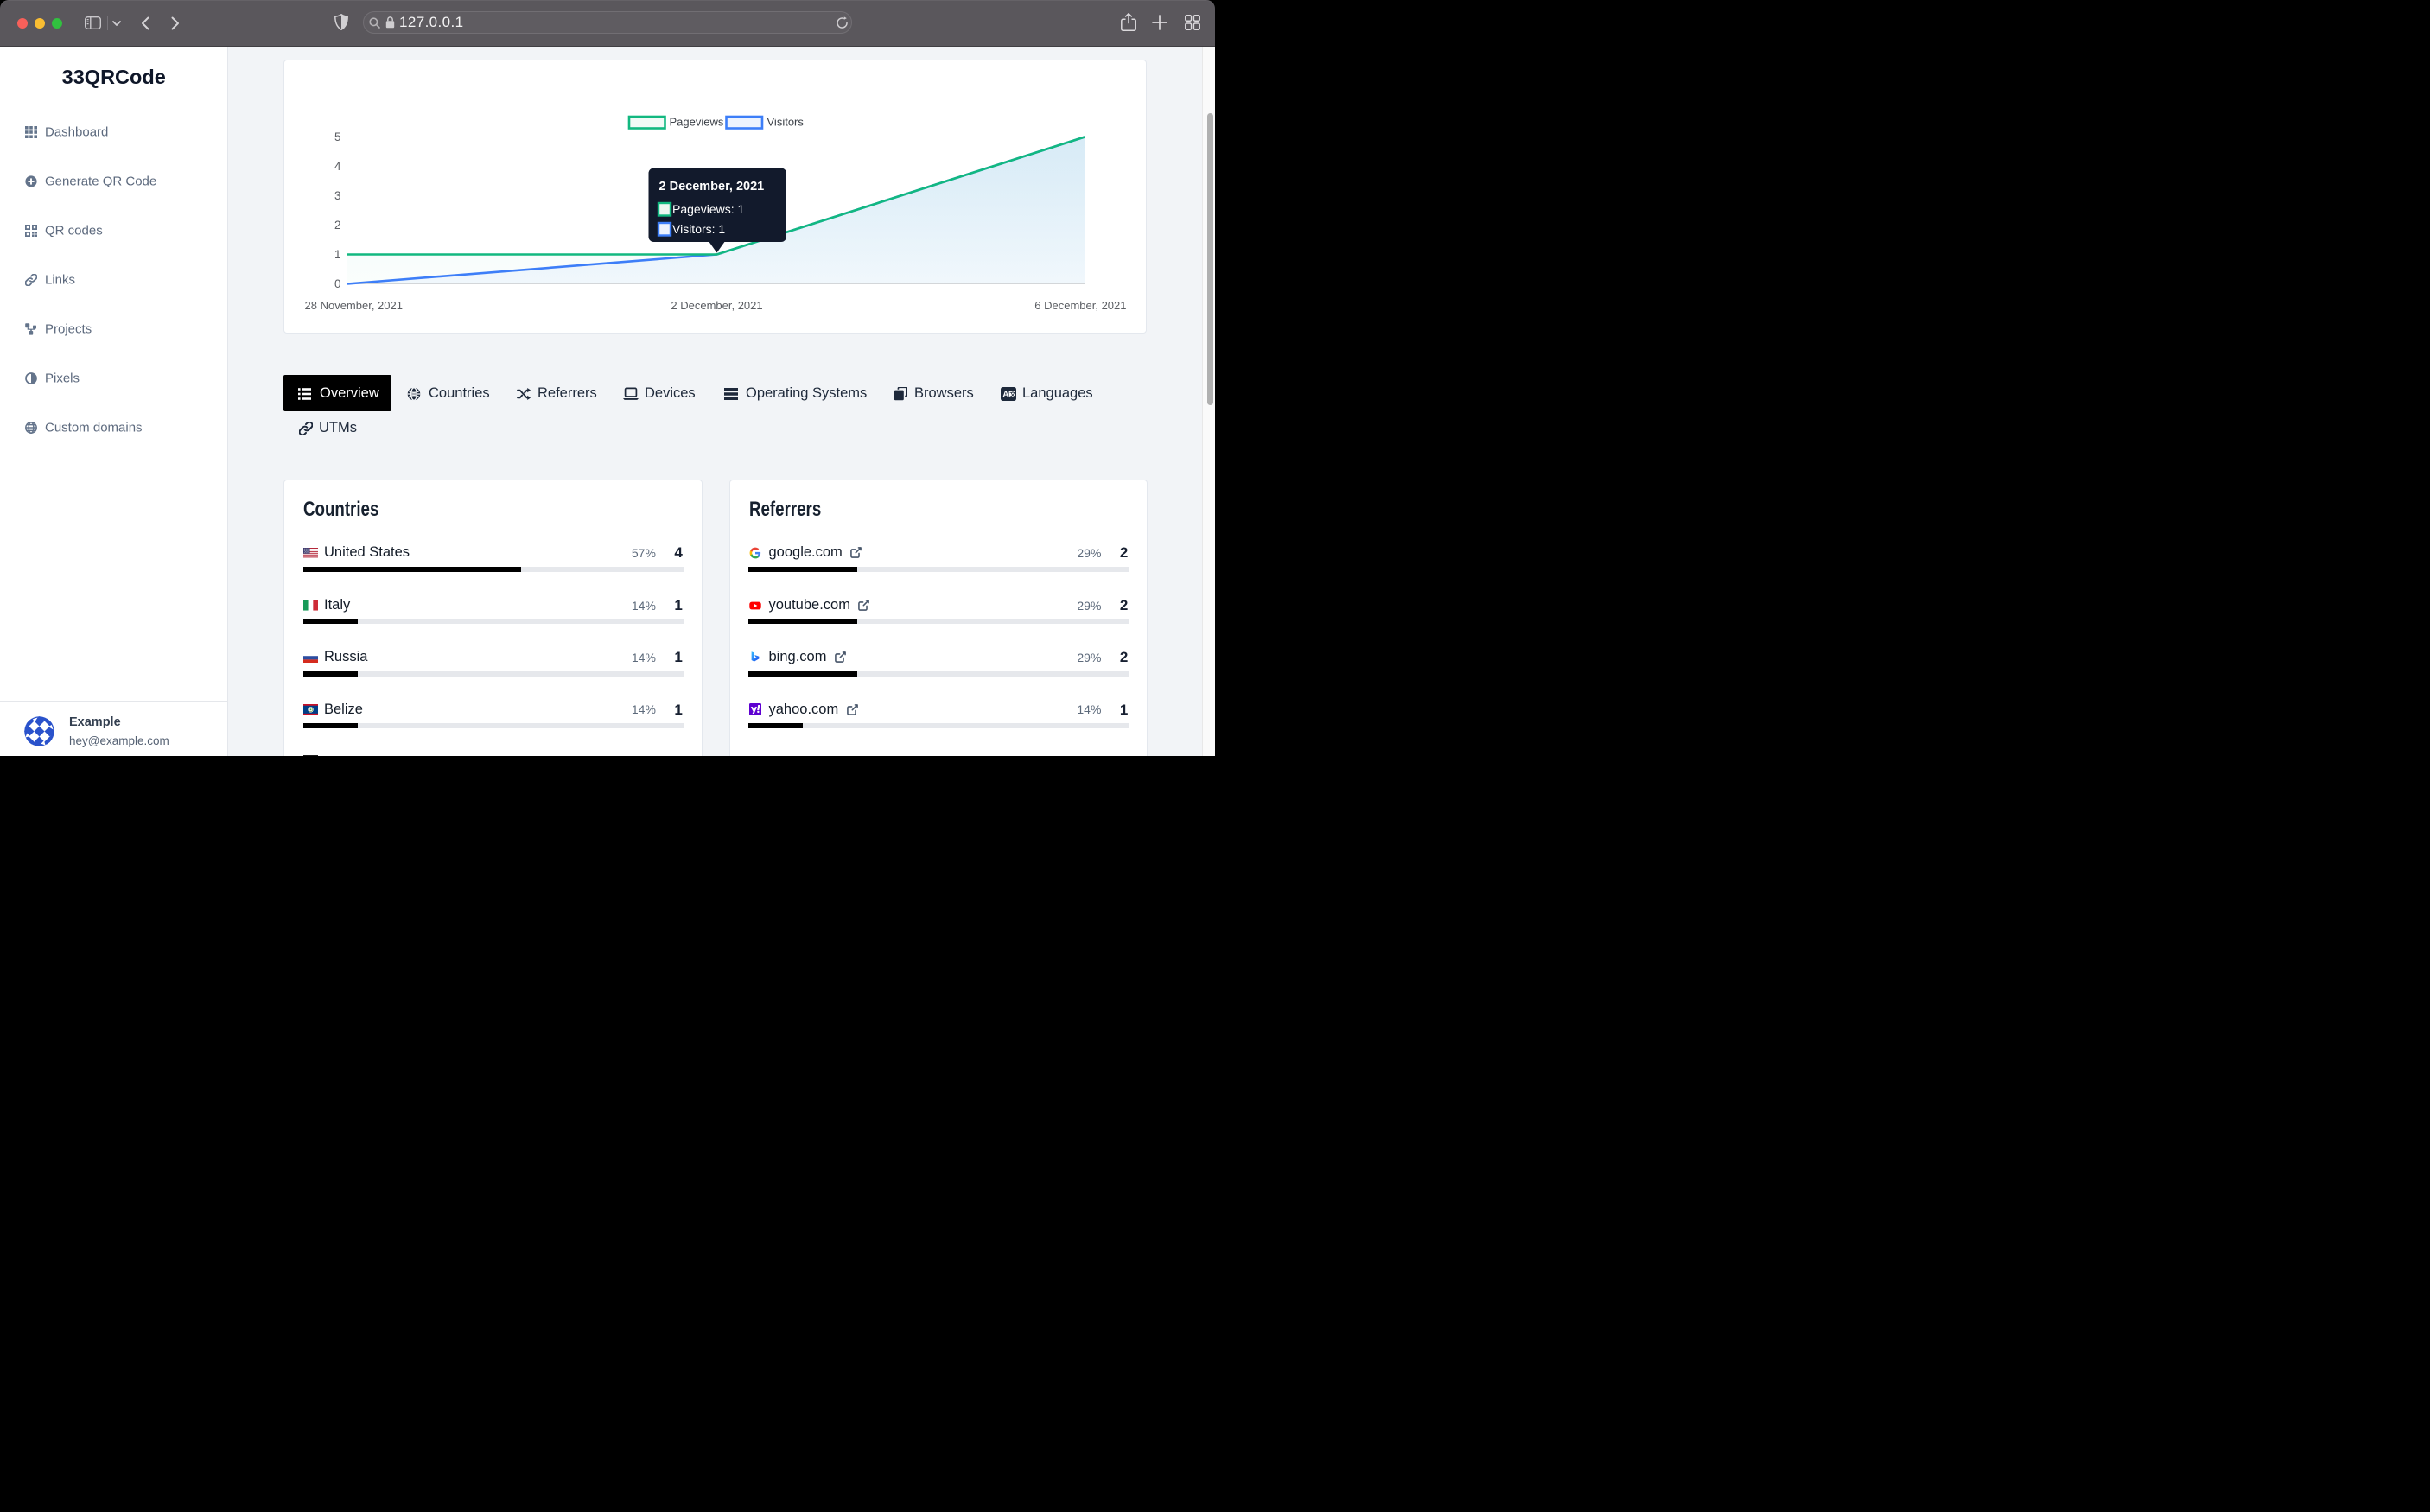  Describe the element at coordinates (1080, 305) in the screenshot. I see `svg-text: 6 December, 2021` at that location.